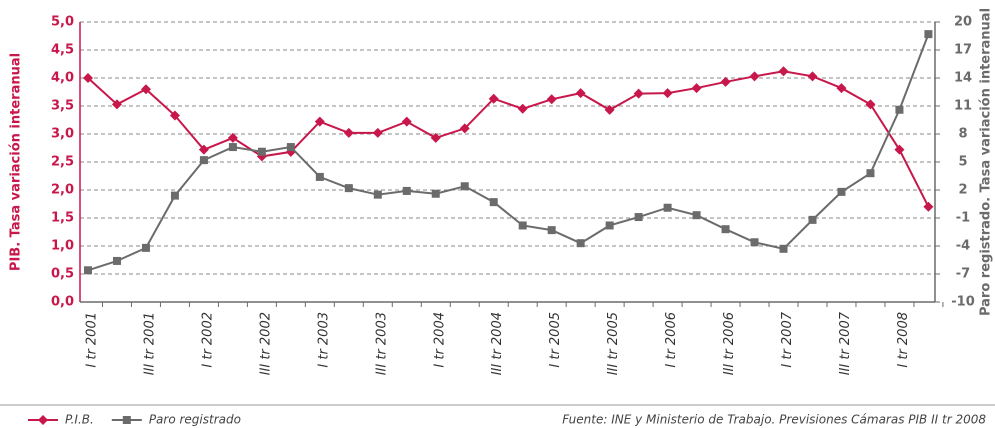  Describe the element at coordinates (962, 134) in the screenshot. I see `y2-tick-label: 8` at that location.